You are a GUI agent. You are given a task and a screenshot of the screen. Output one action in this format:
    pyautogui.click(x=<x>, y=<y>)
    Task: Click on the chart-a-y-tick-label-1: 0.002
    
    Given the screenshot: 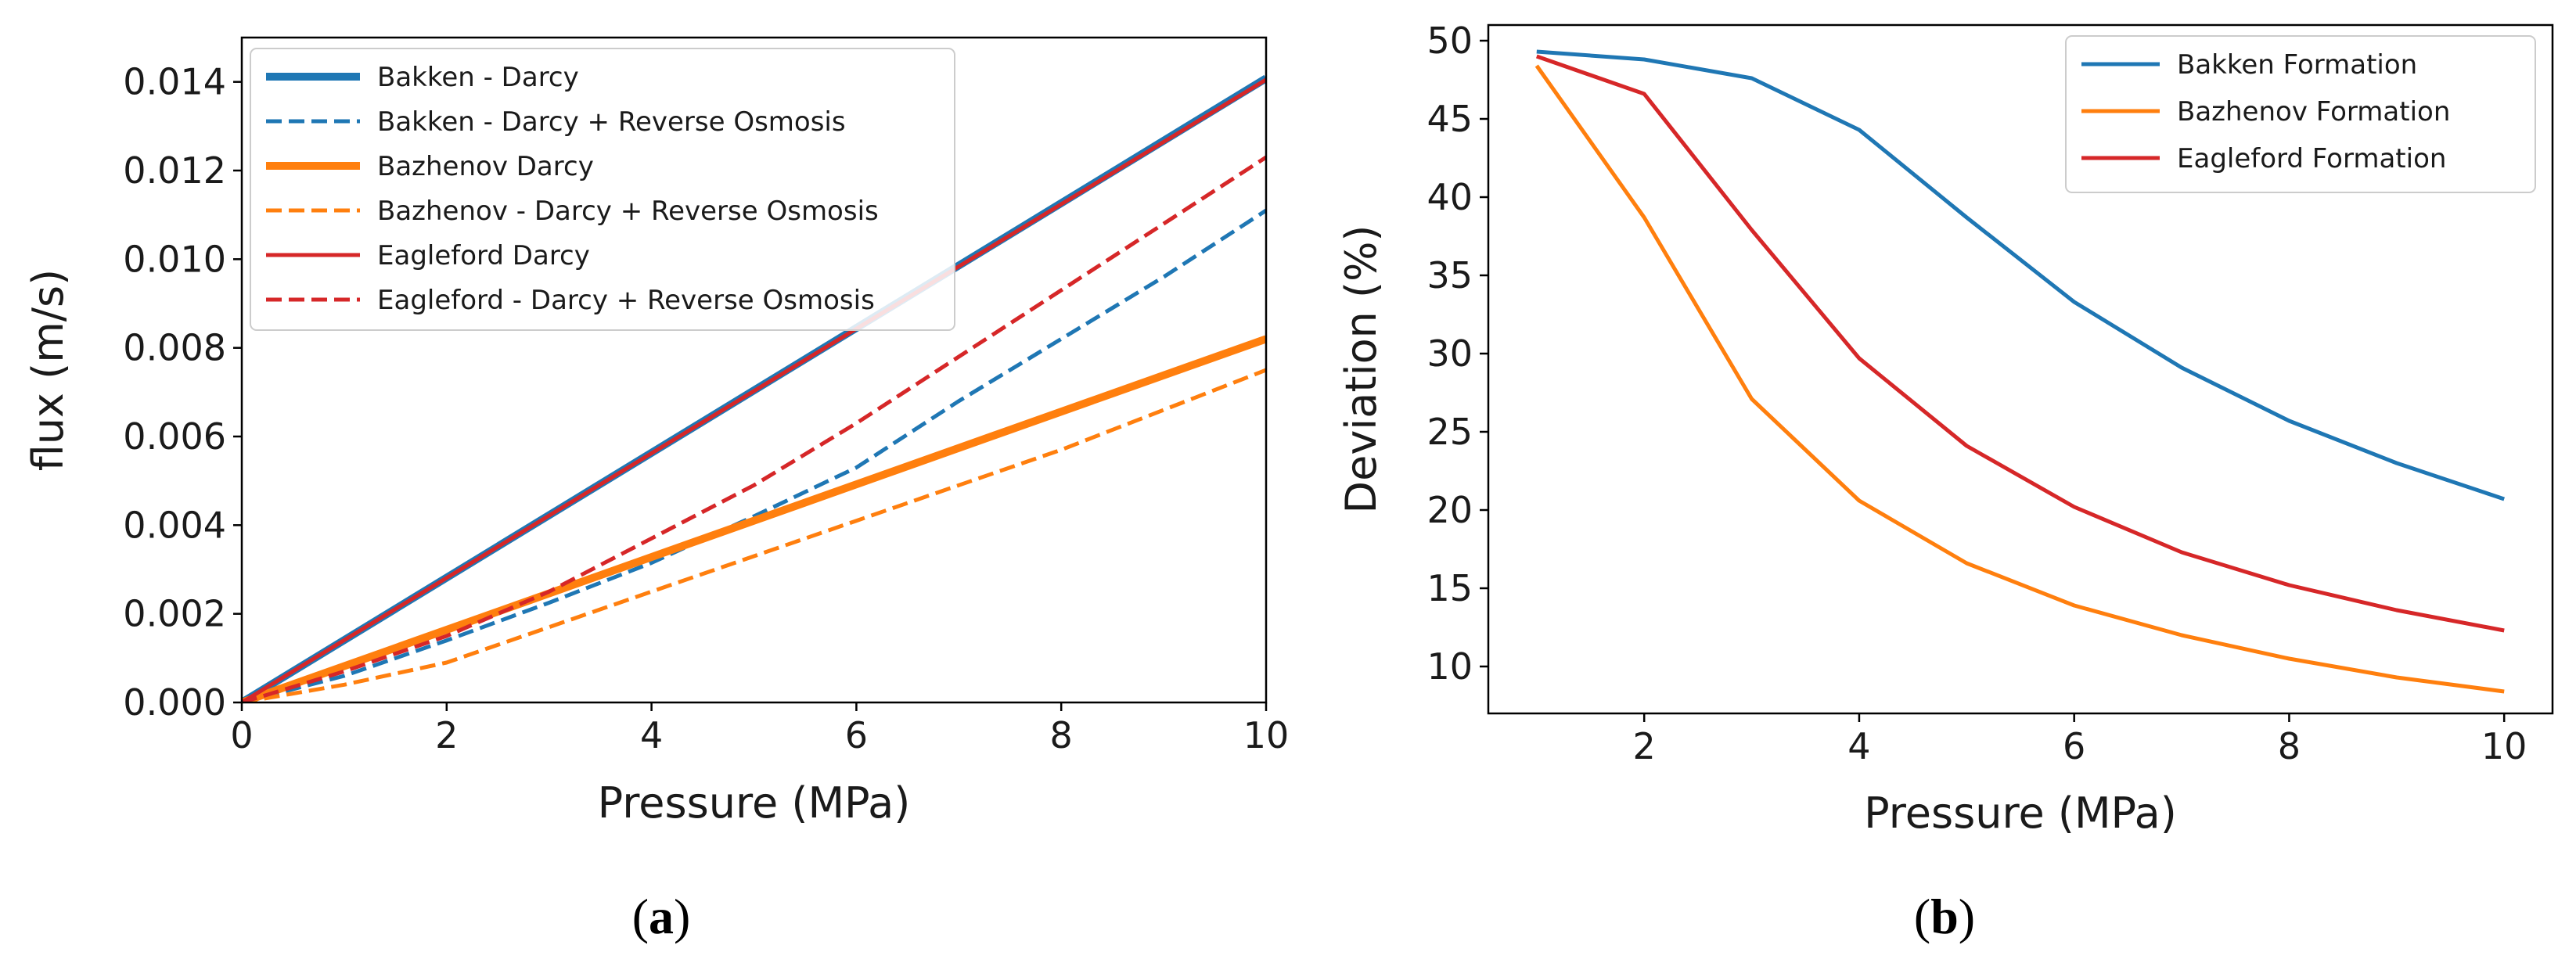 What is the action you would take?
    pyautogui.click(x=175, y=614)
    